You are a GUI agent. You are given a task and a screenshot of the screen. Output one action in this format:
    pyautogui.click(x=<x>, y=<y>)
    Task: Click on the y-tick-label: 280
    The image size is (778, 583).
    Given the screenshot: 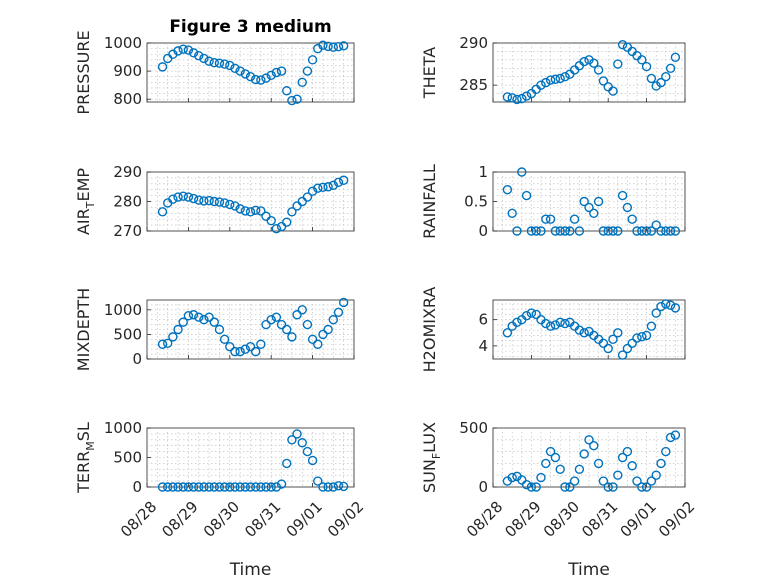 What is the action you would take?
    pyautogui.click(x=127, y=202)
    